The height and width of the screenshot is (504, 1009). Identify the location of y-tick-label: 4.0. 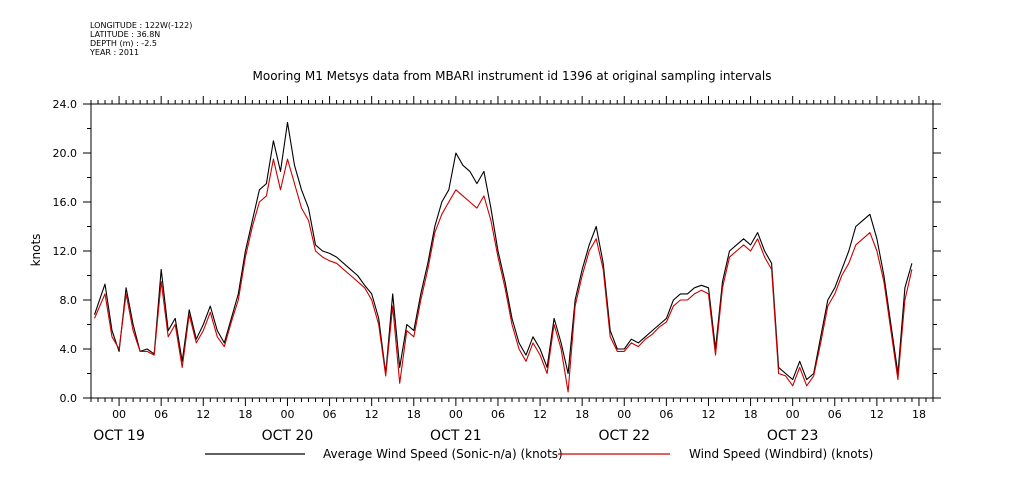
(69, 349).